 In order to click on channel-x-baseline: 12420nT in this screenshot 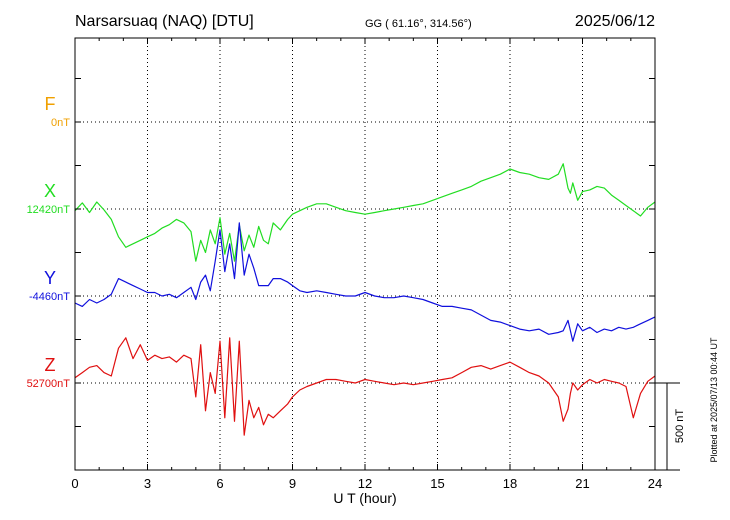, I will do `click(49, 210)`.